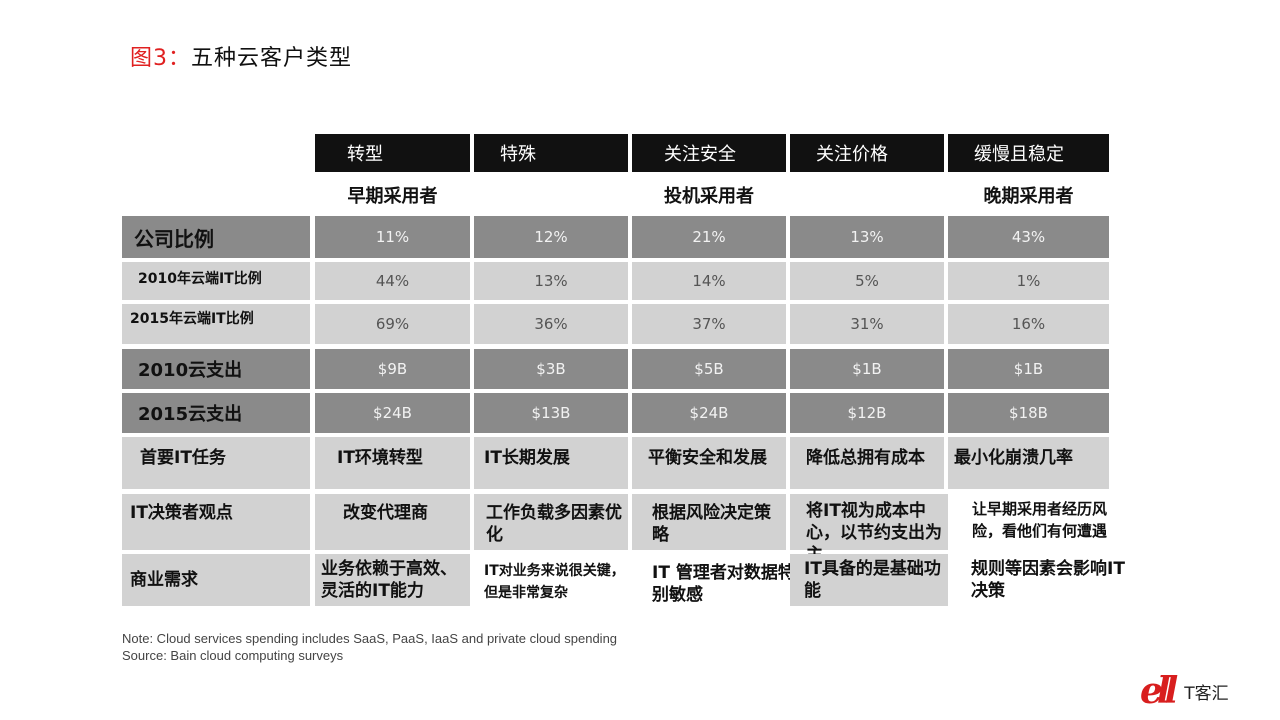 Image resolution: width=1280 pixels, height=720 pixels. Describe the element at coordinates (272, 58) in the screenshot. I see `figure-caption: 五种云客户类型` at that location.